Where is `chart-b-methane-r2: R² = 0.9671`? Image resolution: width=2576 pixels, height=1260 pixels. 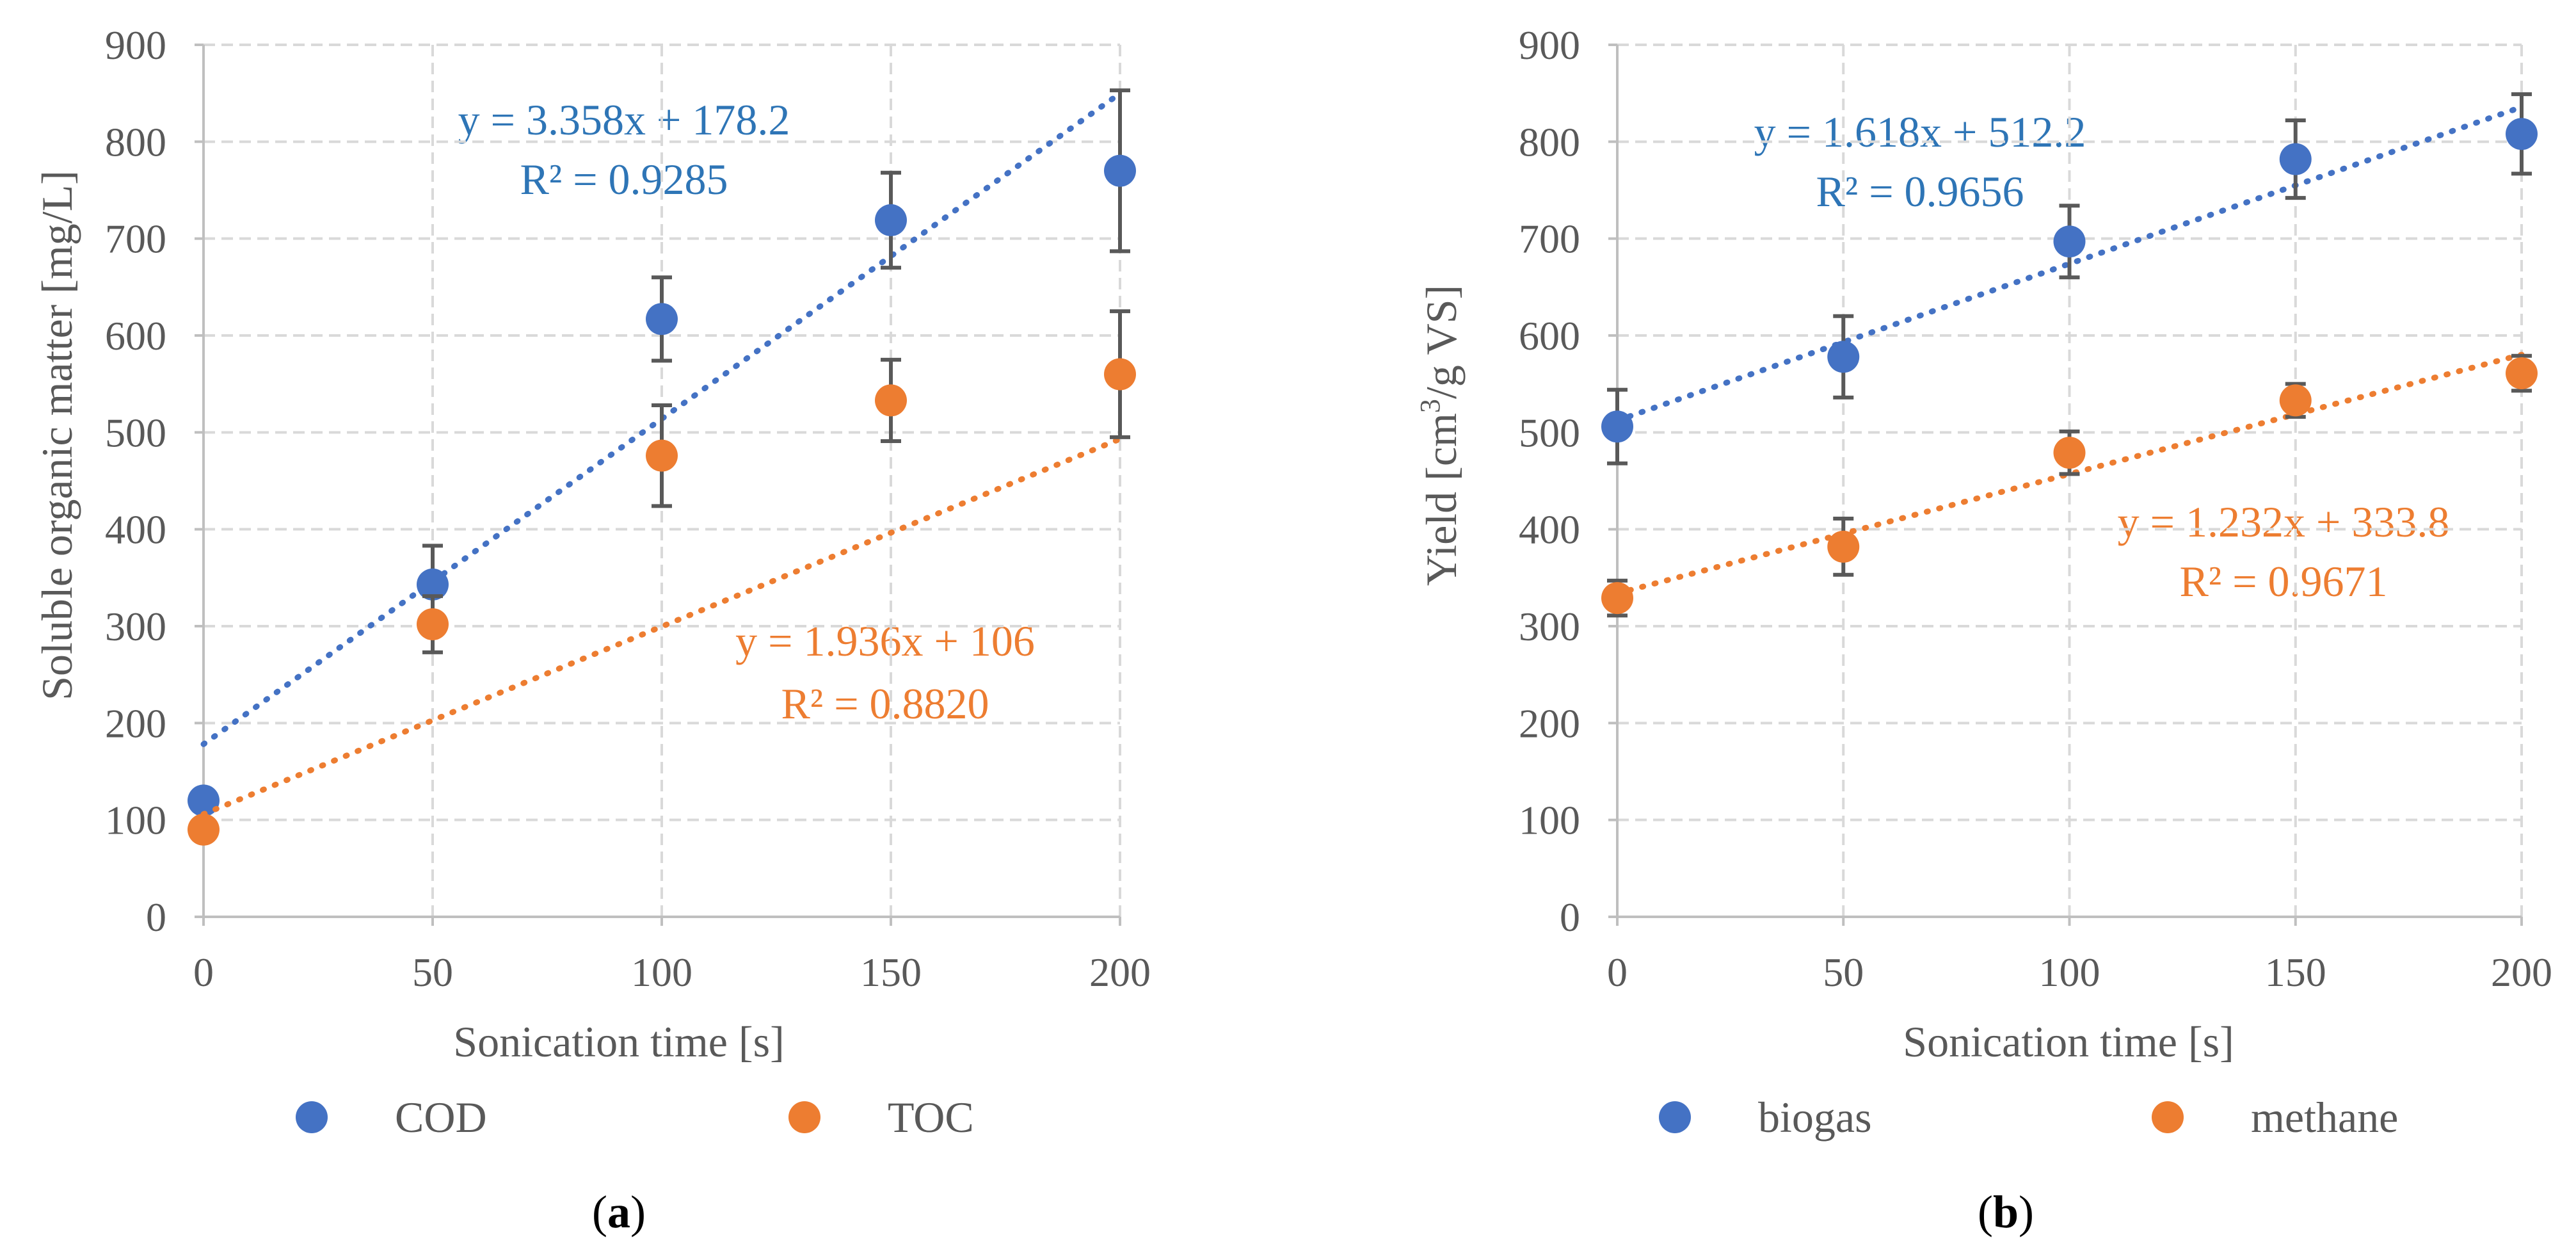 chart-b-methane-r2: R² = 0.9671 is located at coordinates (2283, 581).